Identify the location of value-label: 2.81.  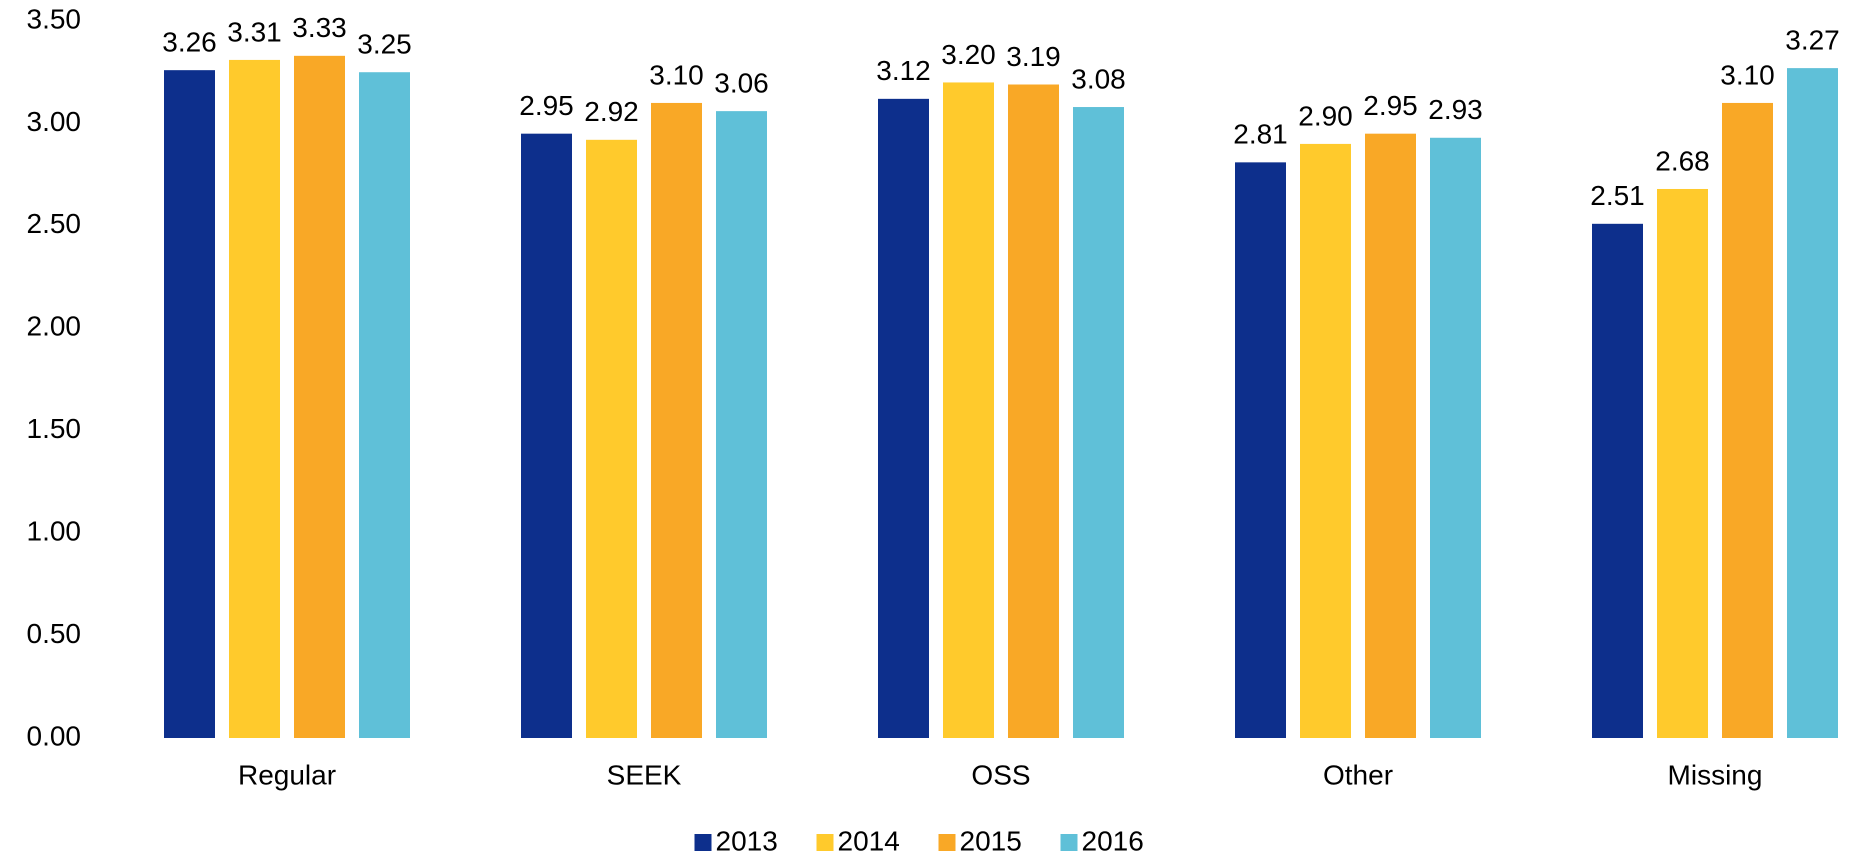
(1260, 134).